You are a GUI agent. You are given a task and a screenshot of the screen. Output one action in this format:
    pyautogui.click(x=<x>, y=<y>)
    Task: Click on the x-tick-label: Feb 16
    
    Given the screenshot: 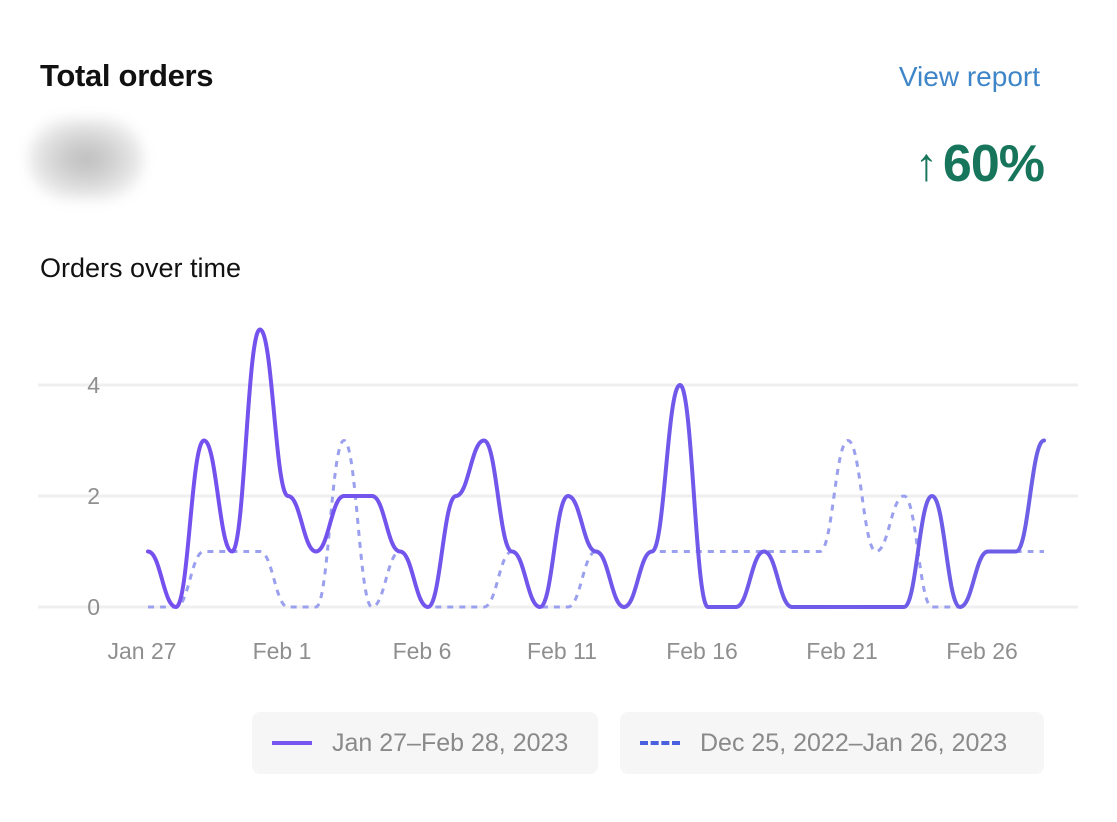 What is the action you would take?
    pyautogui.click(x=702, y=651)
    